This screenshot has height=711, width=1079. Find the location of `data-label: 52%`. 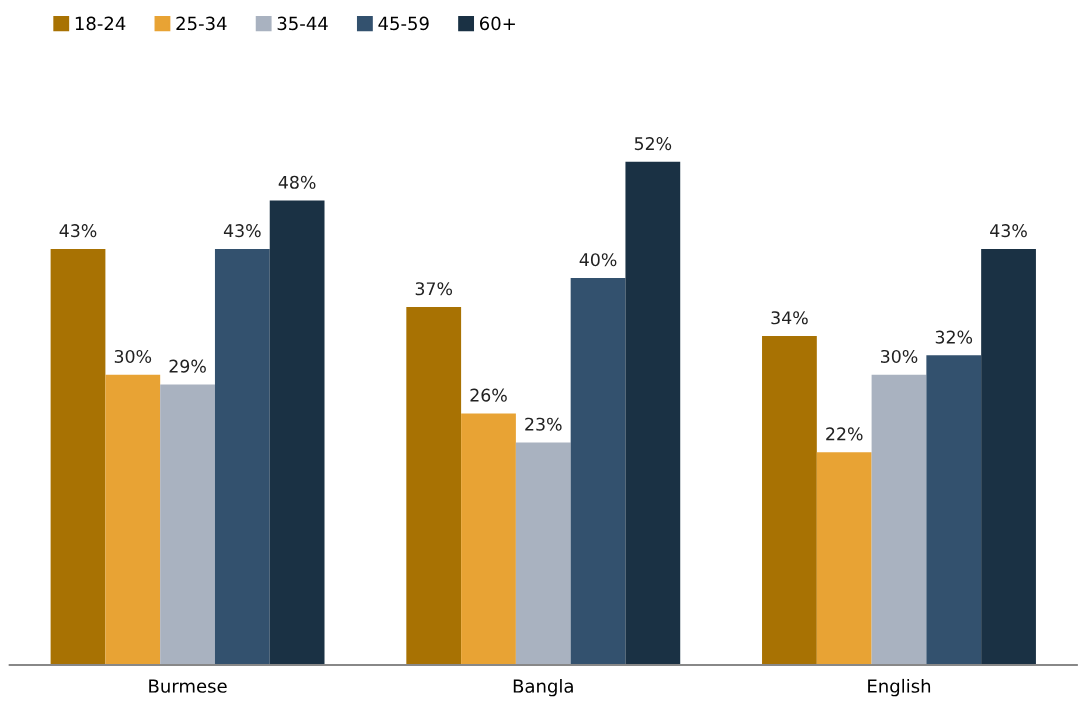

data-label: 52% is located at coordinates (653, 144).